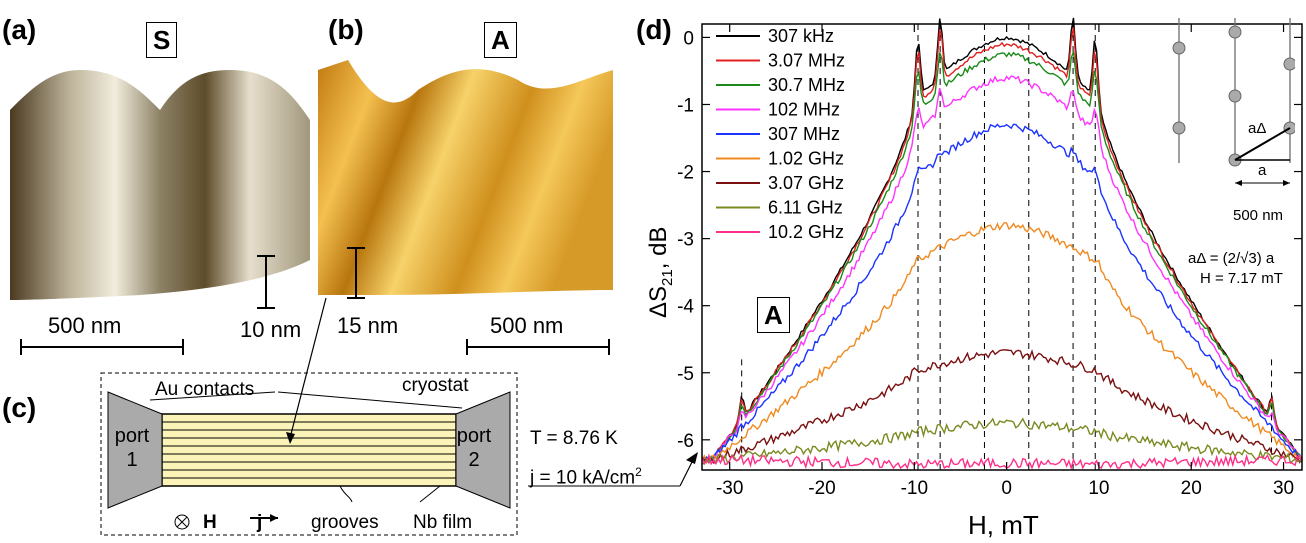  I want to click on label-temperature: T = 8.76 K, so click(574, 438).